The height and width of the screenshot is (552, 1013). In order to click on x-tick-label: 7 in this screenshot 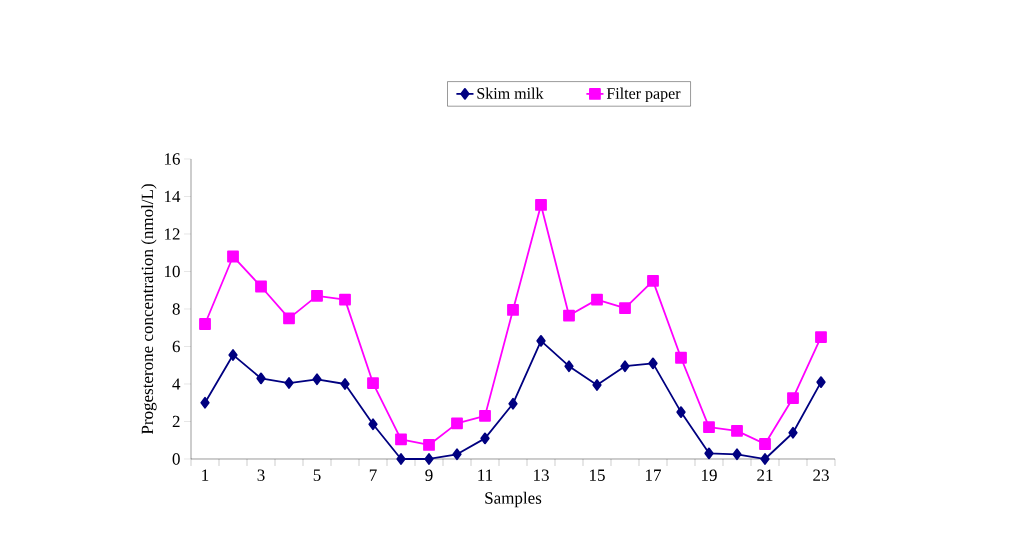, I will do `click(373, 475)`.